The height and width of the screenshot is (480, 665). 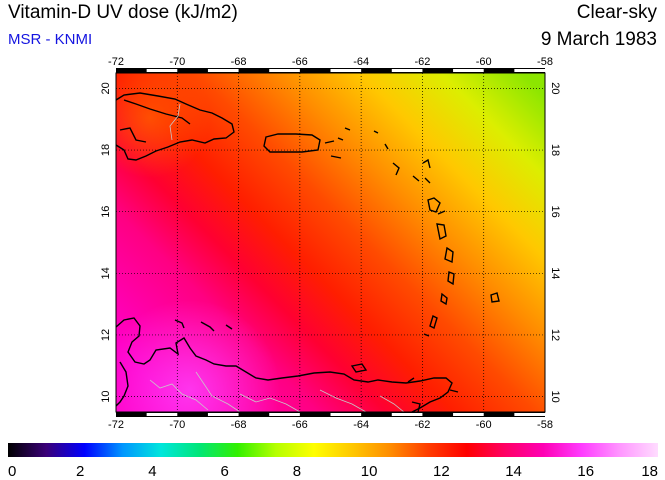 What do you see at coordinates (116, 62) in the screenshot?
I see `lon-tick-label-top: -72` at bounding box center [116, 62].